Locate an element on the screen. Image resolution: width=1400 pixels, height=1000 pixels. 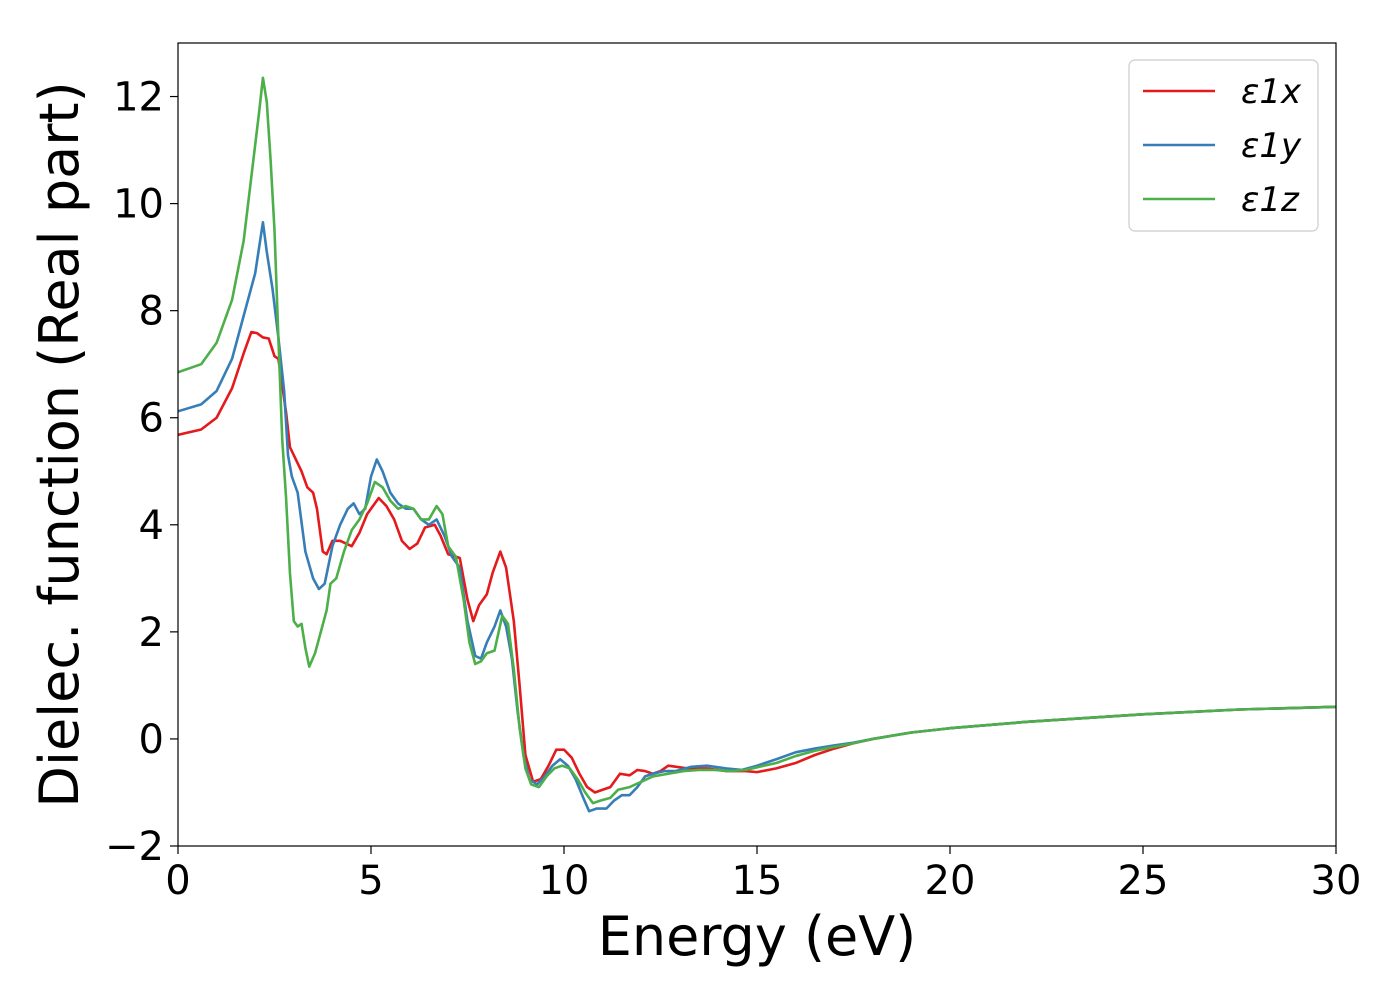
x-tick-label: 0 is located at coordinates (177, 881).